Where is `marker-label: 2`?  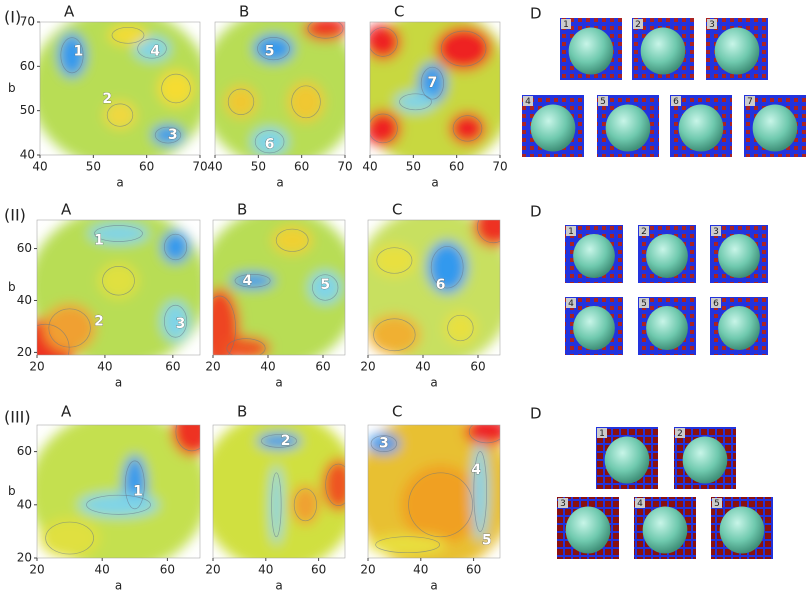
marker-label: 2 is located at coordinates (107, 99).